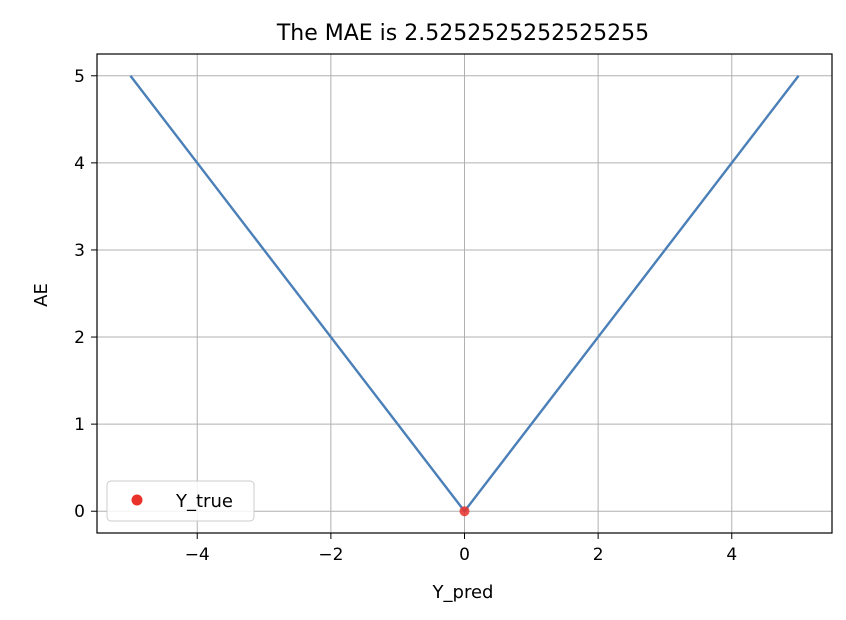 This screenshot has width=846, height=620. I want to click on legend-box, so click(180, 501).